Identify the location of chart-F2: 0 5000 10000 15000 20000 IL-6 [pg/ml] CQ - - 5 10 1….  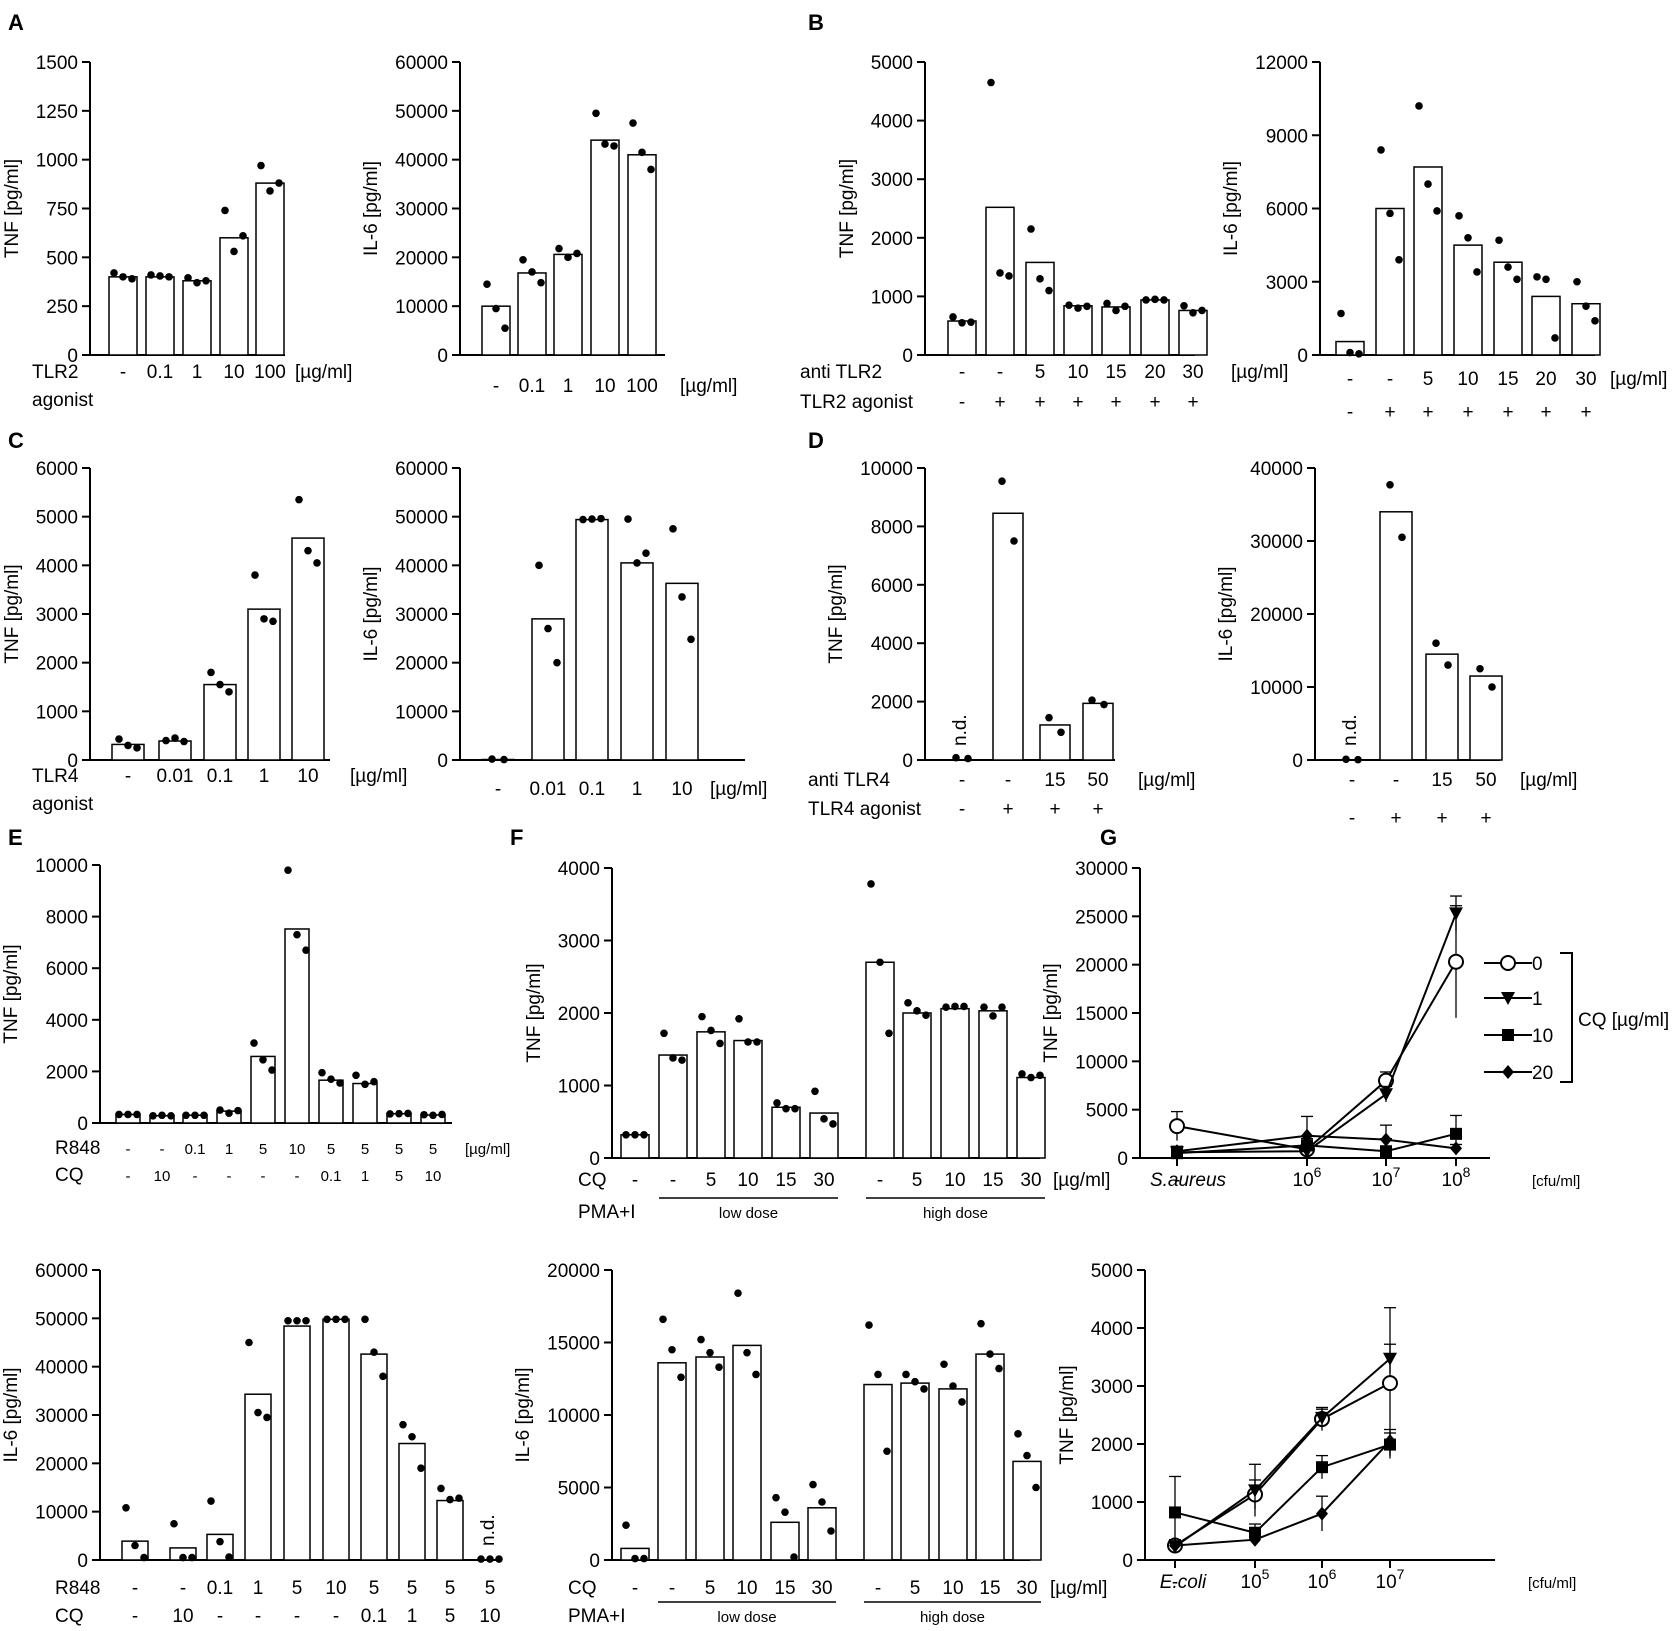
(810, 1444).